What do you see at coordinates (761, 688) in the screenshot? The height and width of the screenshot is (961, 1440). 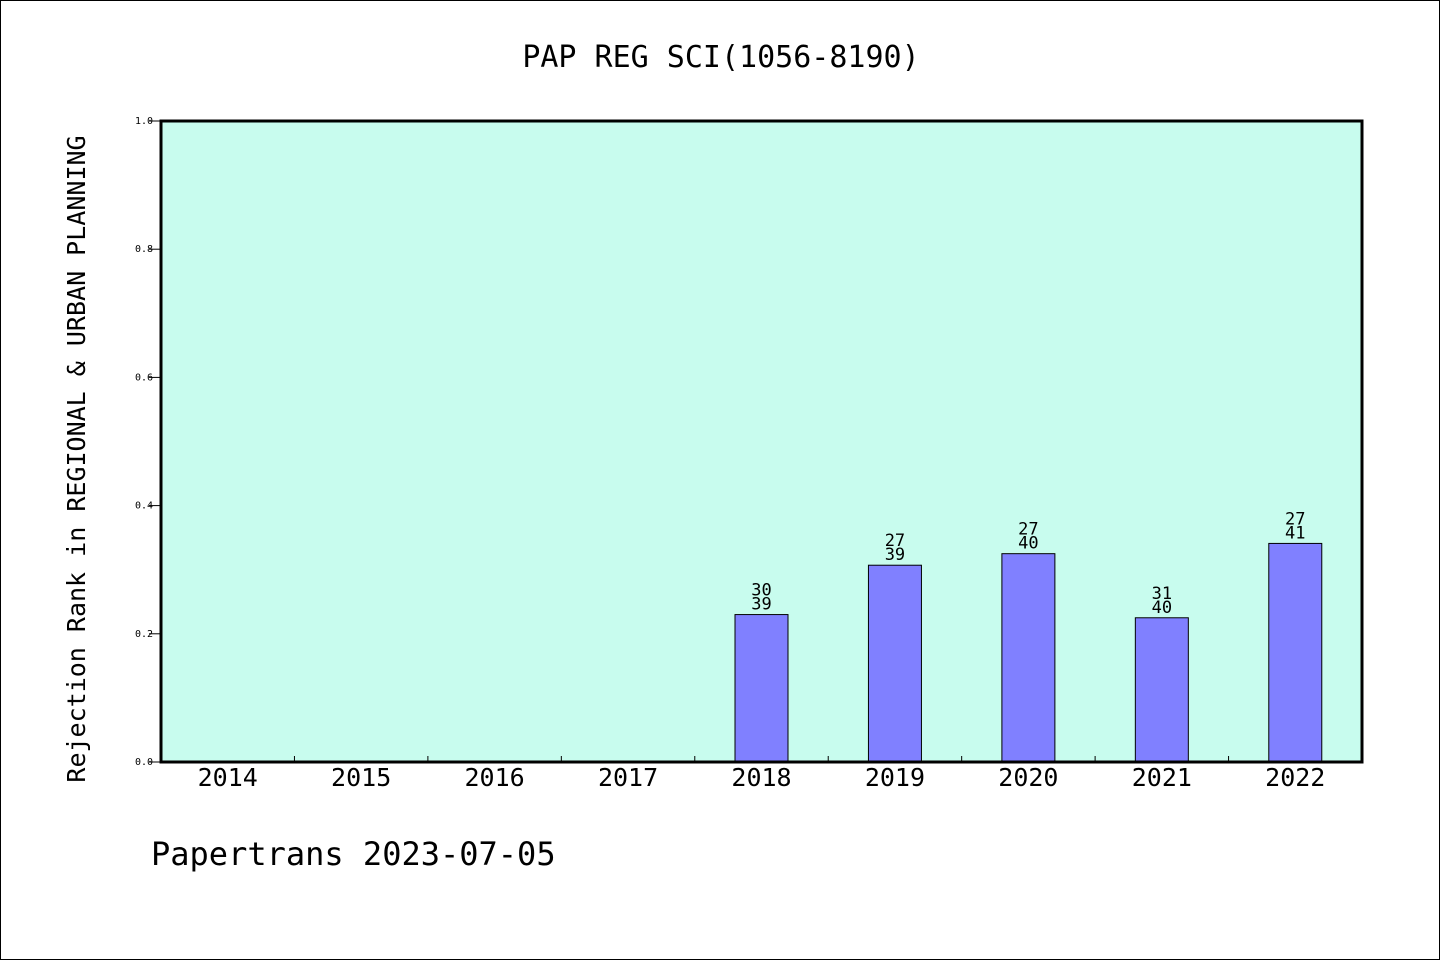 I see `bar-2018` at bounding box center [761, 688].